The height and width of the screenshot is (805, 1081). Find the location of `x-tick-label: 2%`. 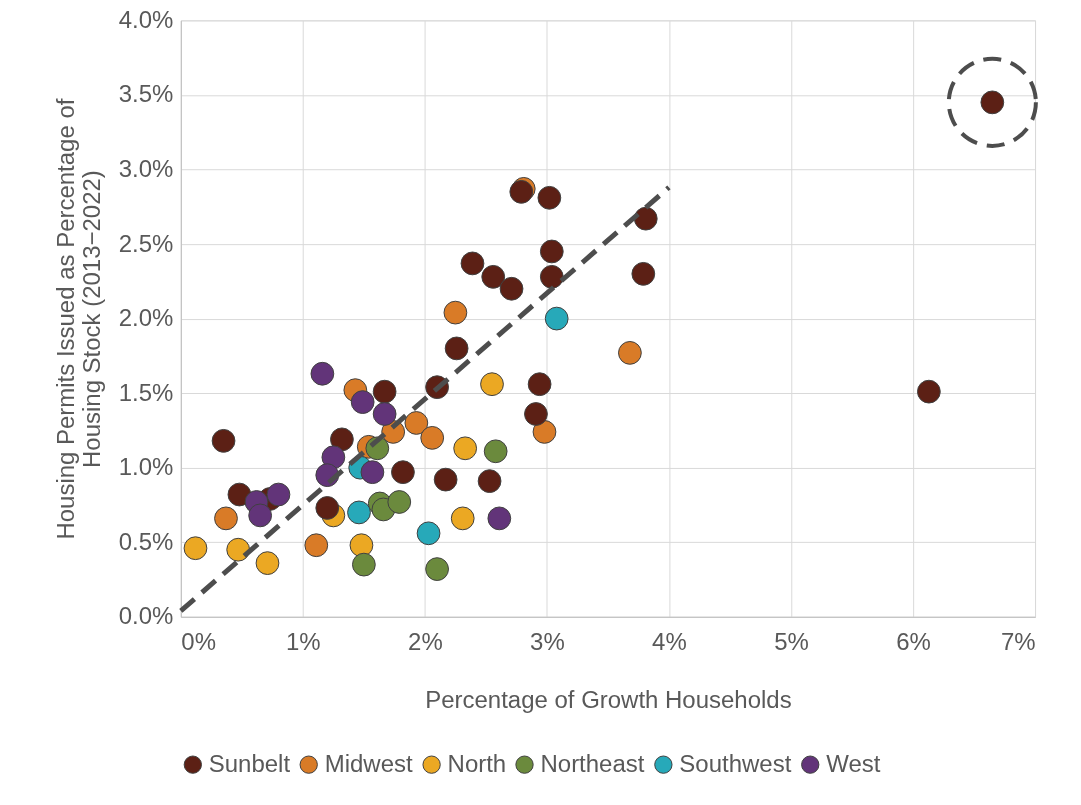

x-tick-label: 2% is located at coordinates (425, 642).